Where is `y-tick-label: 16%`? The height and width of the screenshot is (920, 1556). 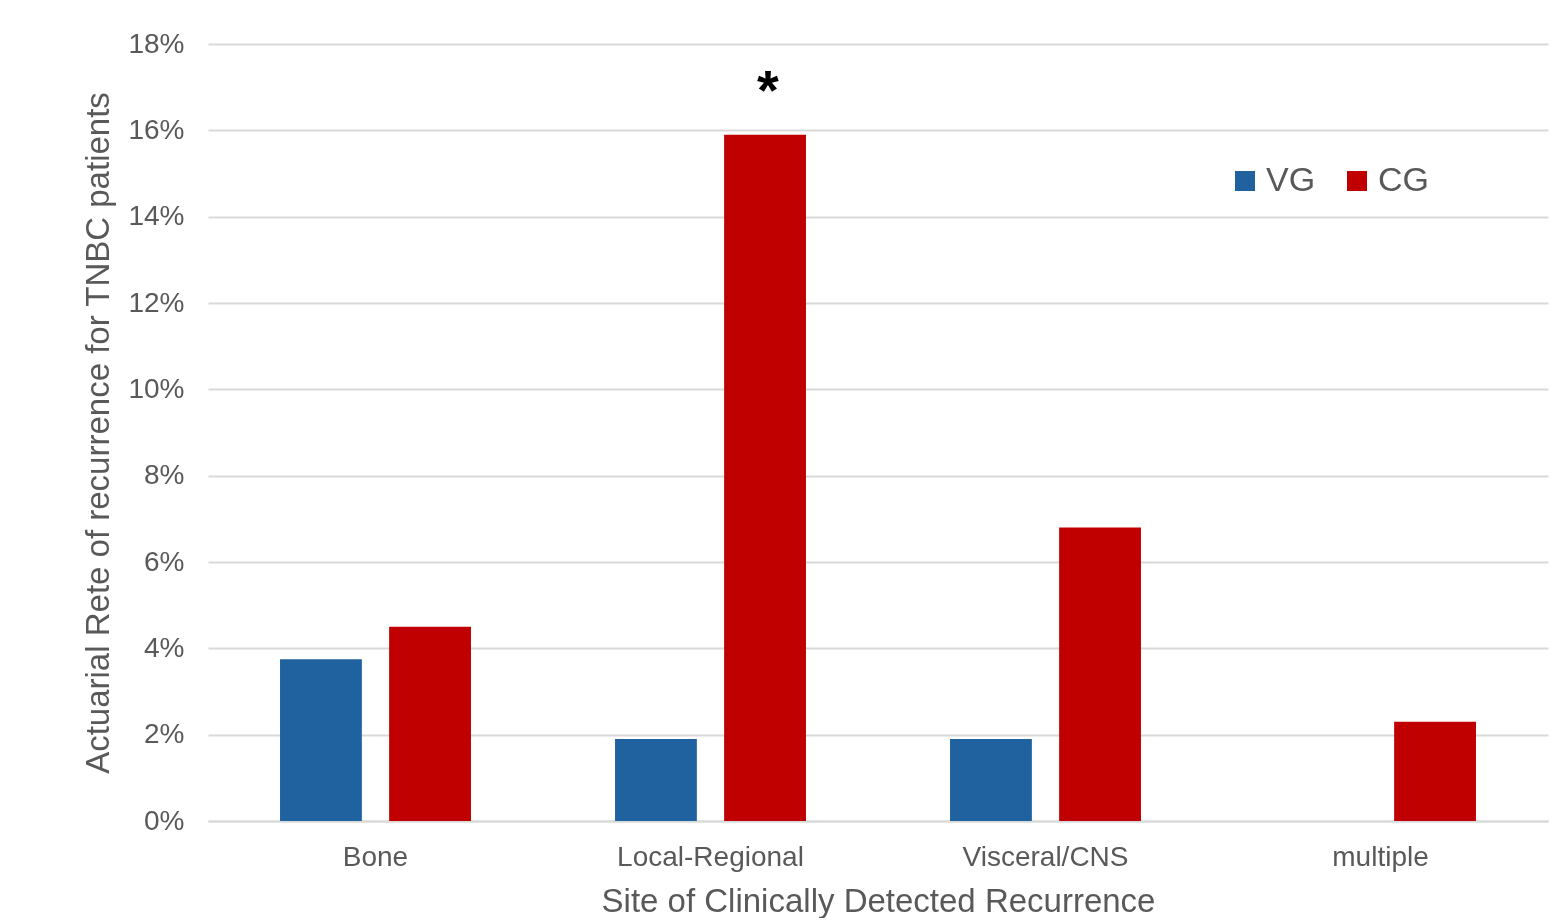
y-tick-label: 16% is located at coordinates (156, 129).